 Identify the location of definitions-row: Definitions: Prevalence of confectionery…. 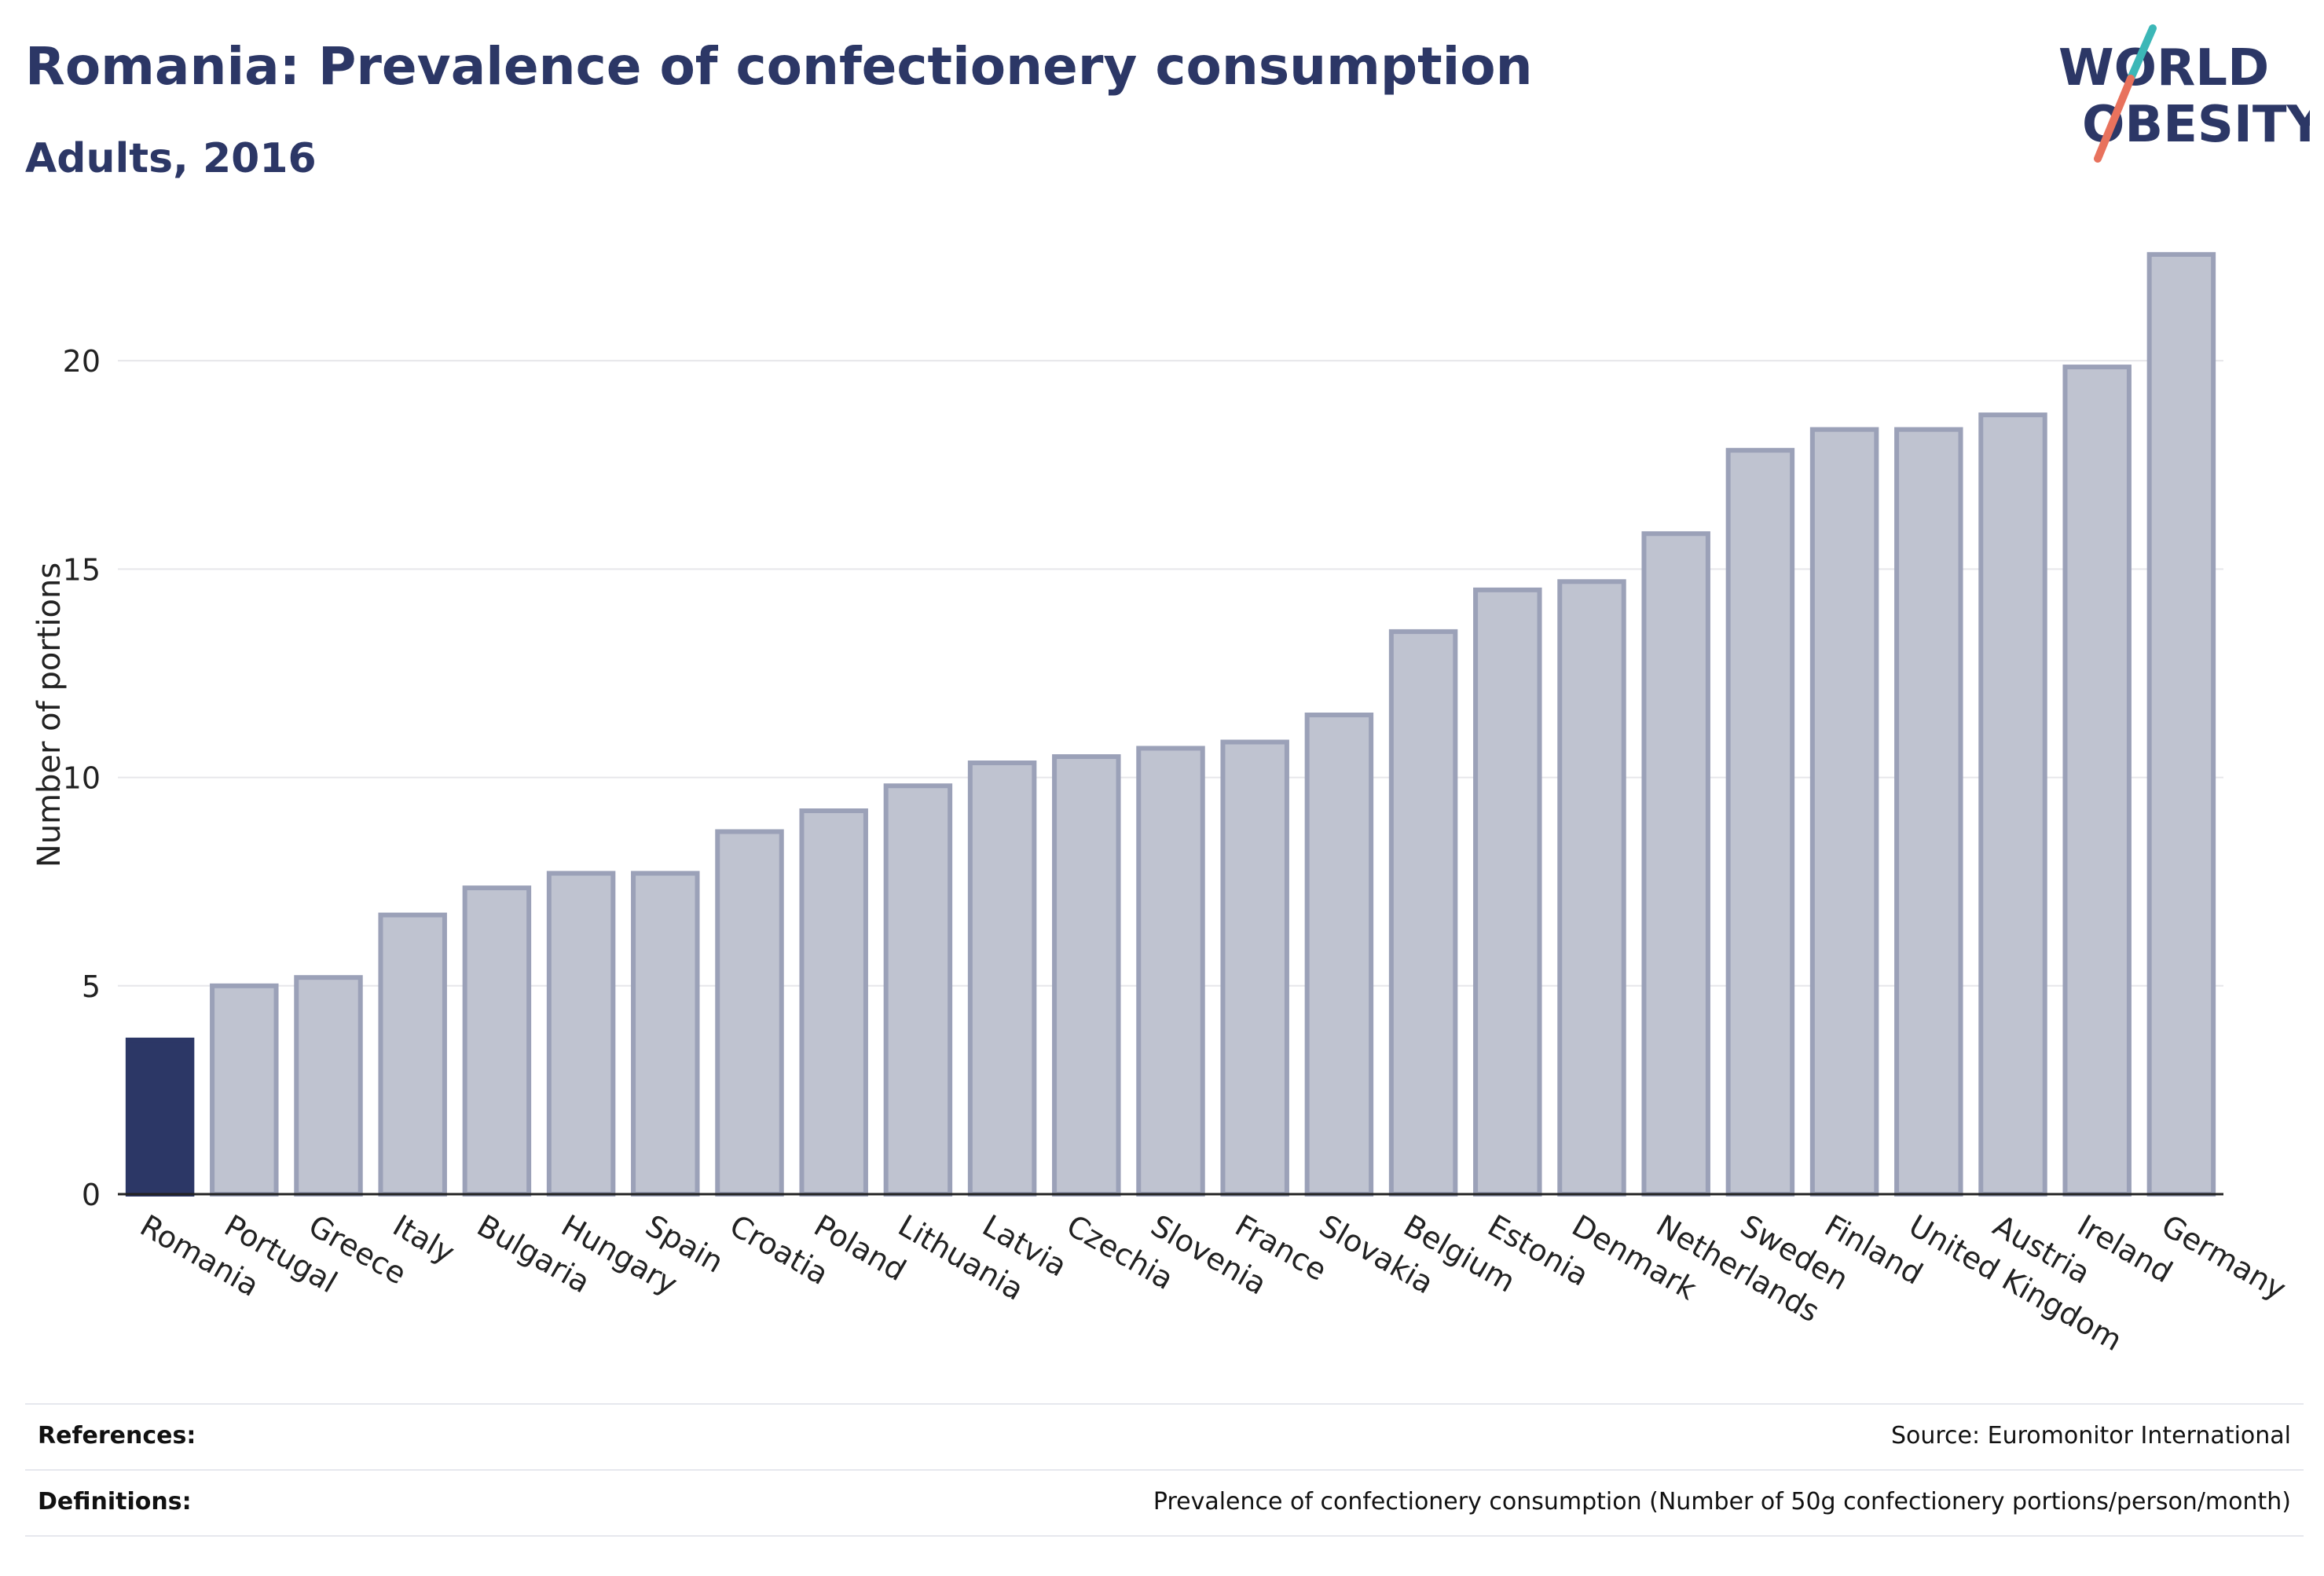
(1164, 1501).